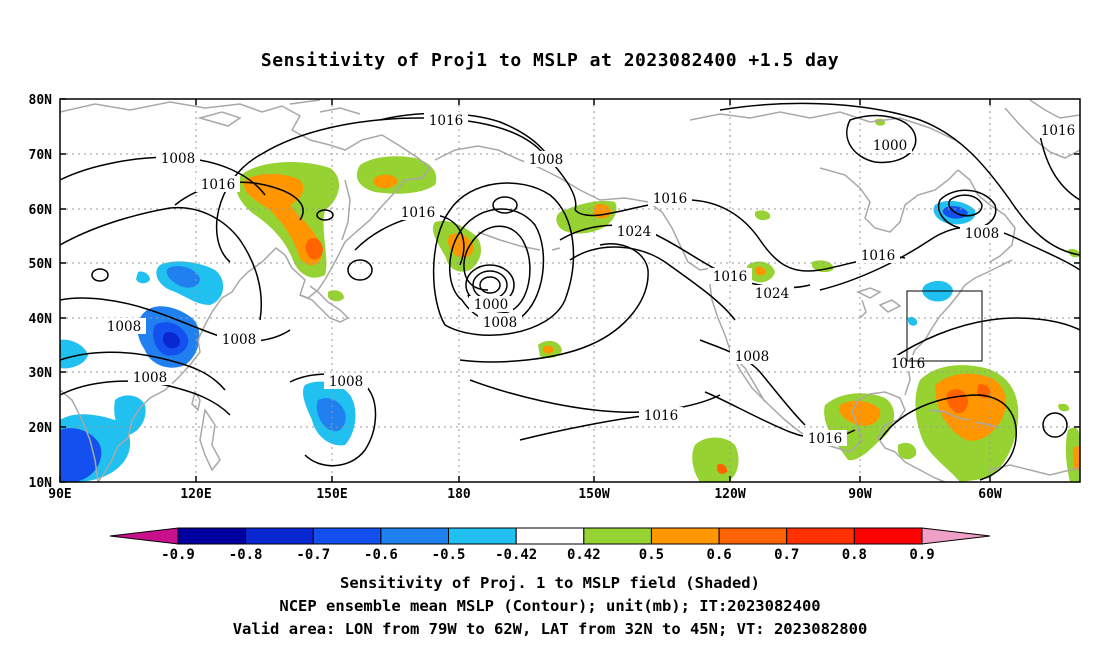 Image resolution: width=1100 pixels, height=650 pixels. What do you see at coordinates (171, 340) in the screenshot?
I see `neg-area-east-china-inner` at bounding box center [171, 340].